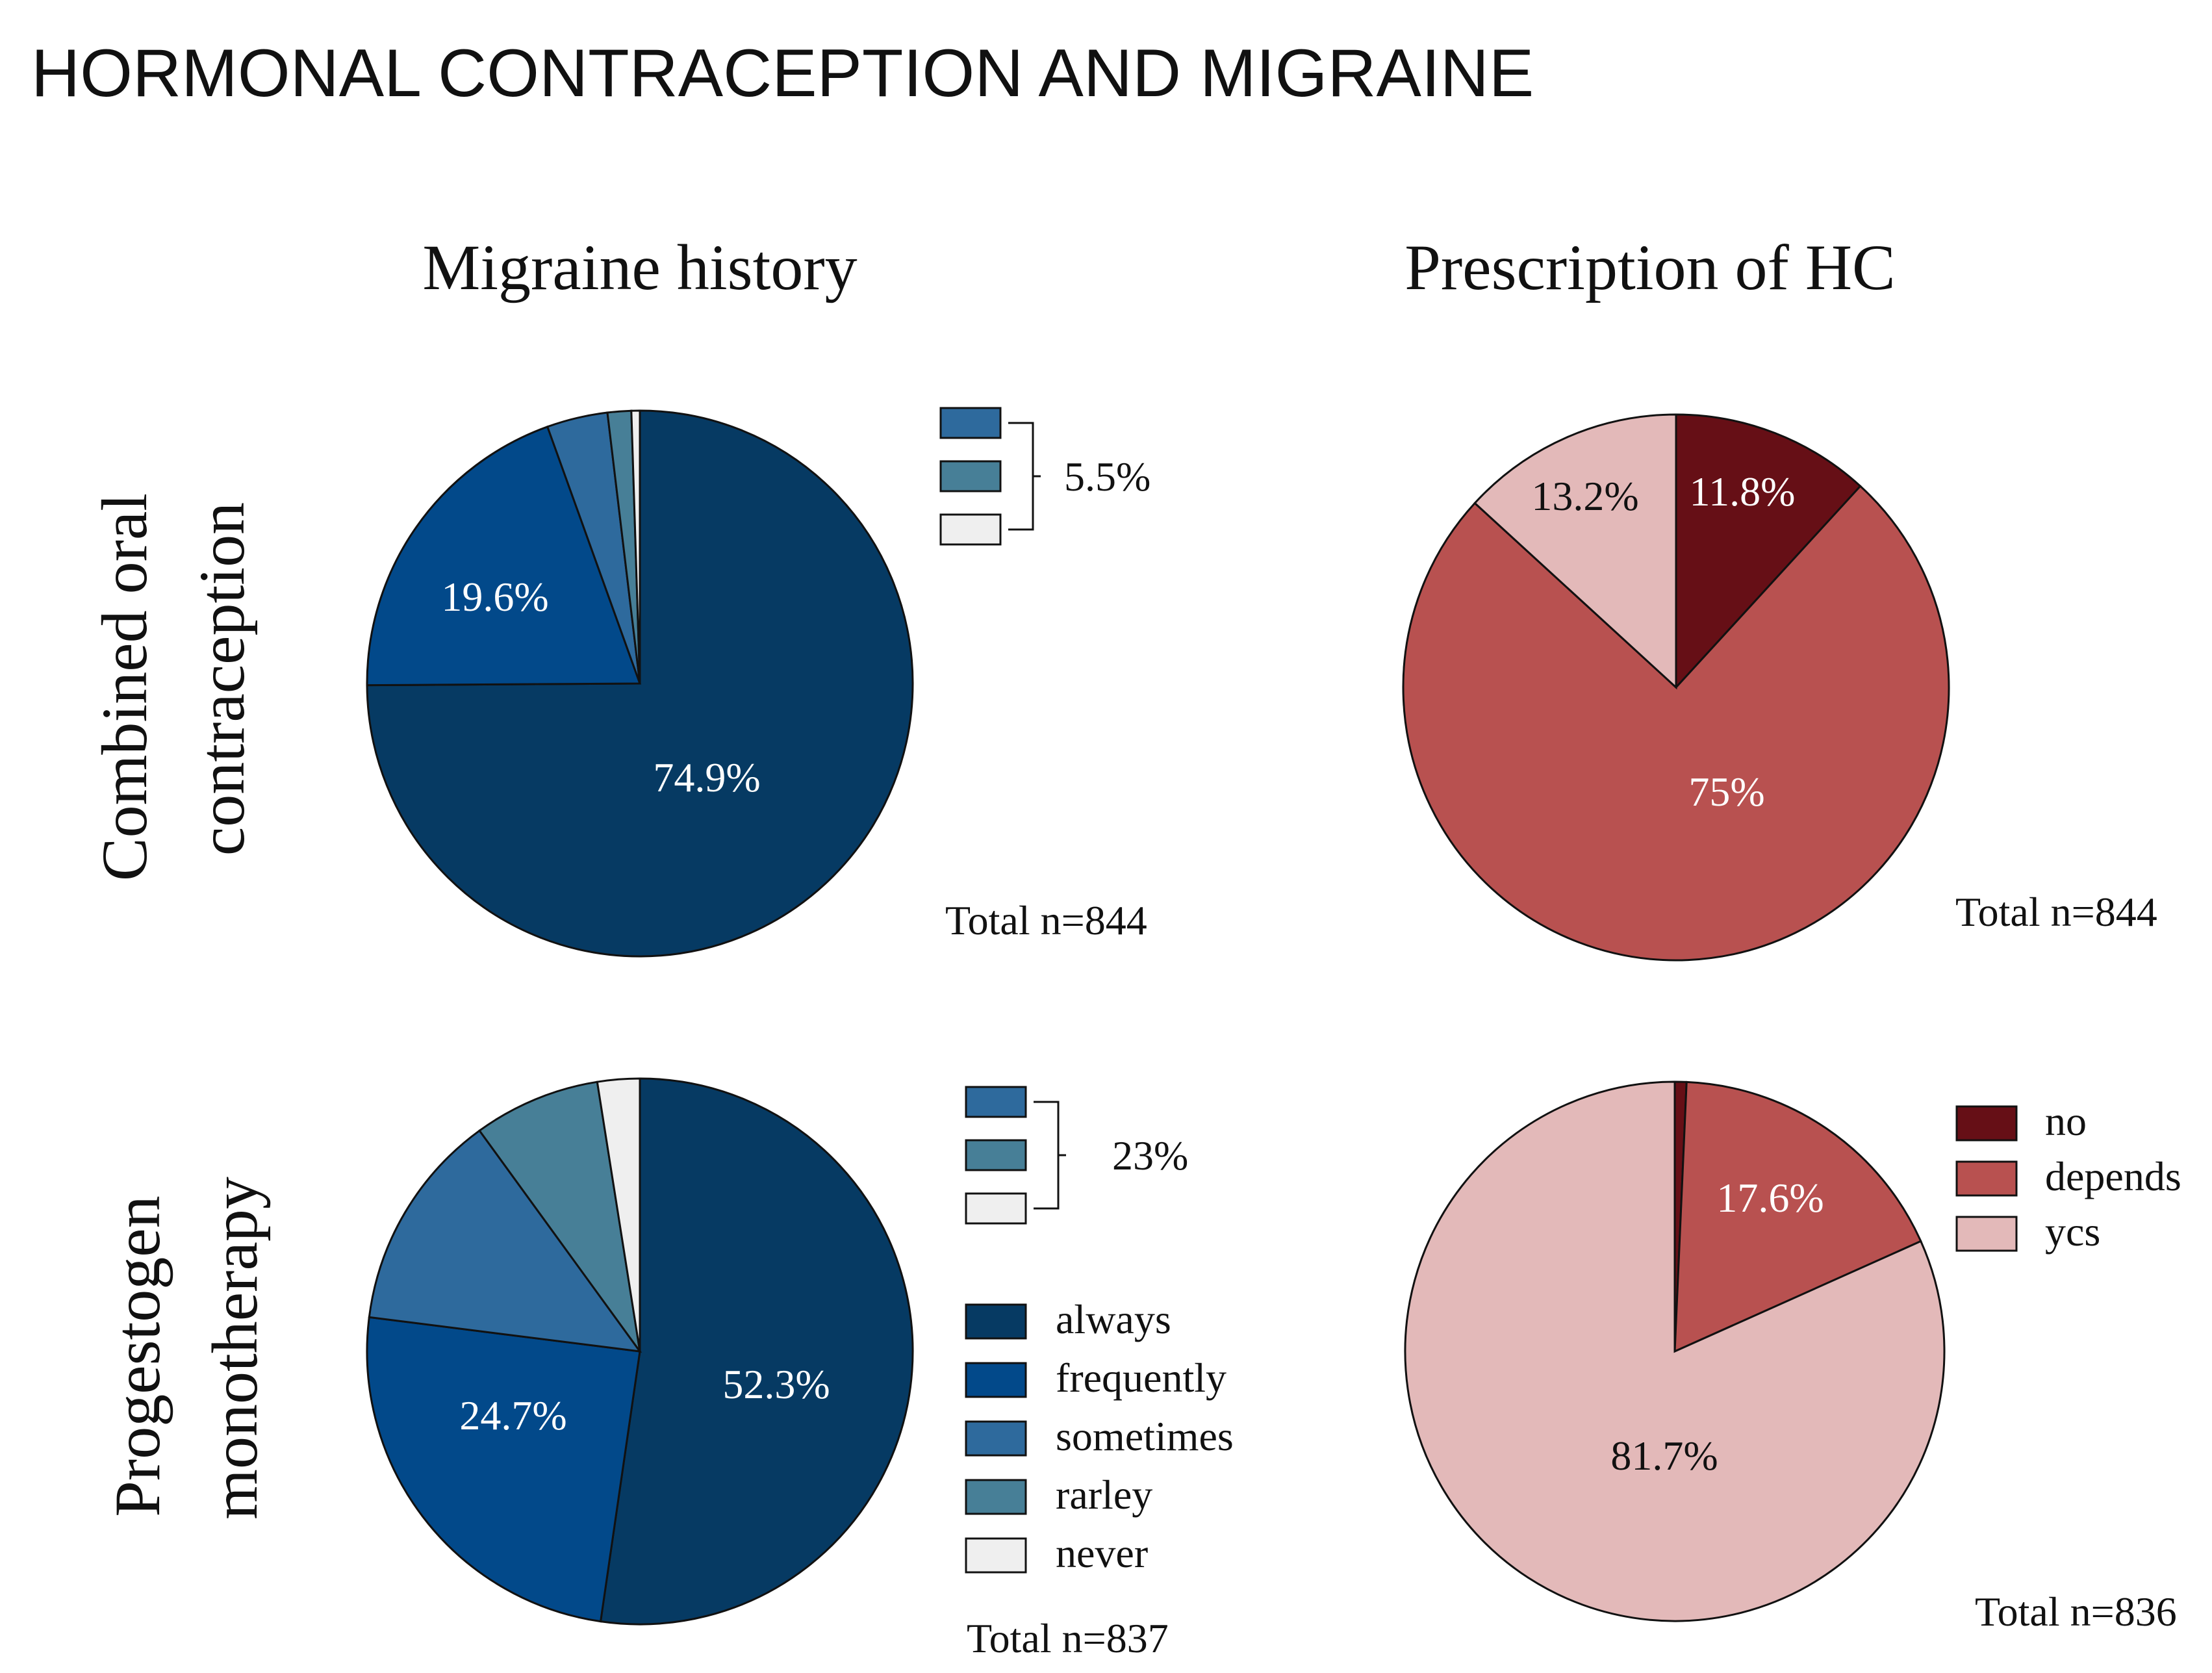  What do you see at coordinates (124, 687) in the screenshot?
I see `row-title-combined-oral-line1: Combined oral` at bounding box center [124, 687].